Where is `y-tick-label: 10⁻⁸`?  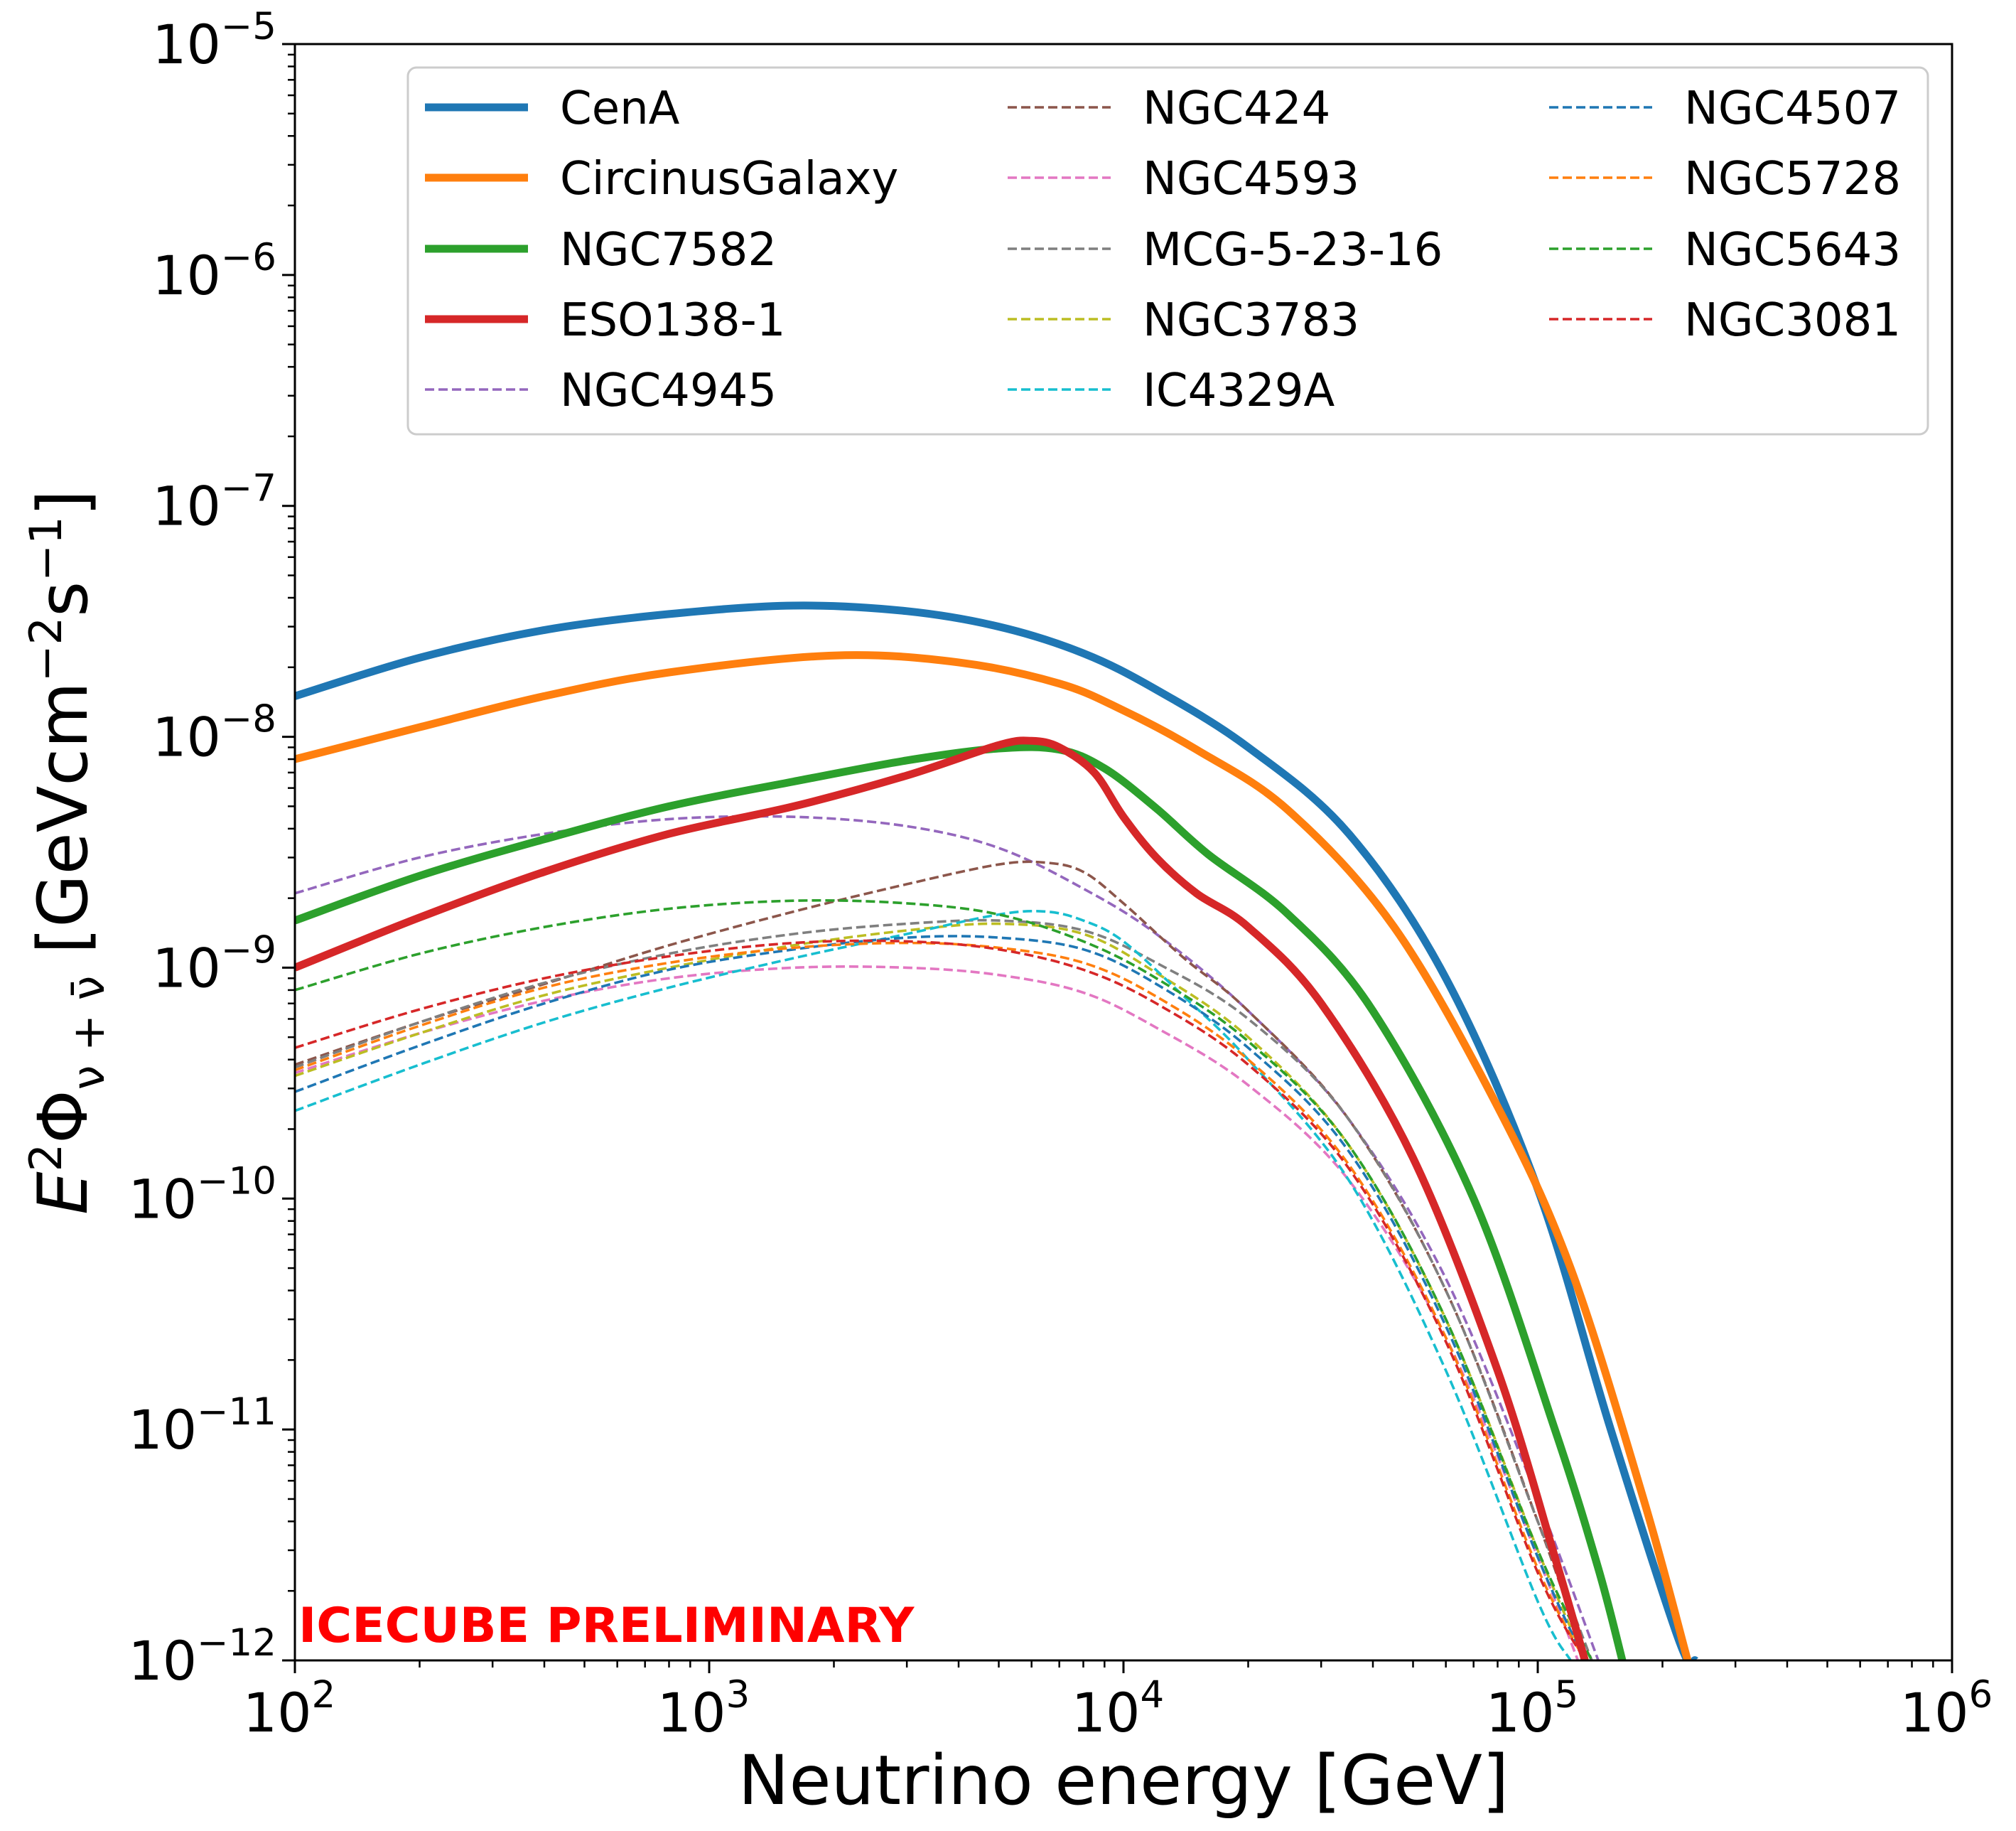
y-tick-label: 10⁻⁸ is located at coordinates (214, 733).